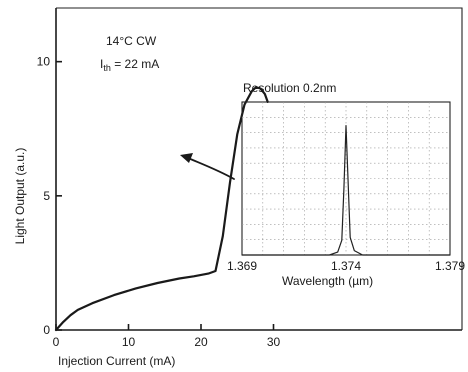  What do you see at coordinates (116, 361) in the screenshot?
I see `main-x-axis-label: Injection Current (mA)` at bounding box center [116, 361].